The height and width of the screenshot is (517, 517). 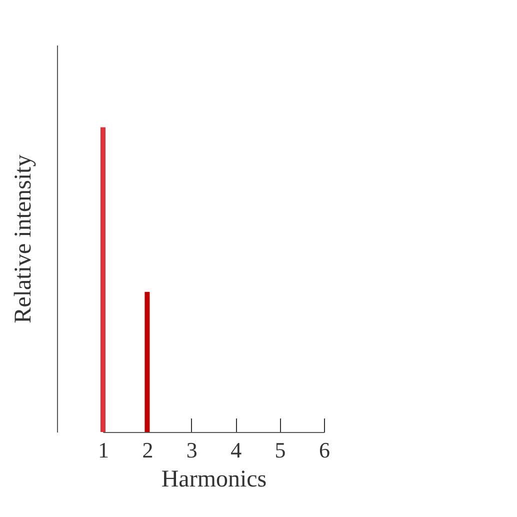 What do you see at coordinates (23, 239) in the screenshot?
I see `y-axis-title: Relative intensity` at bounding box center [23, 239].